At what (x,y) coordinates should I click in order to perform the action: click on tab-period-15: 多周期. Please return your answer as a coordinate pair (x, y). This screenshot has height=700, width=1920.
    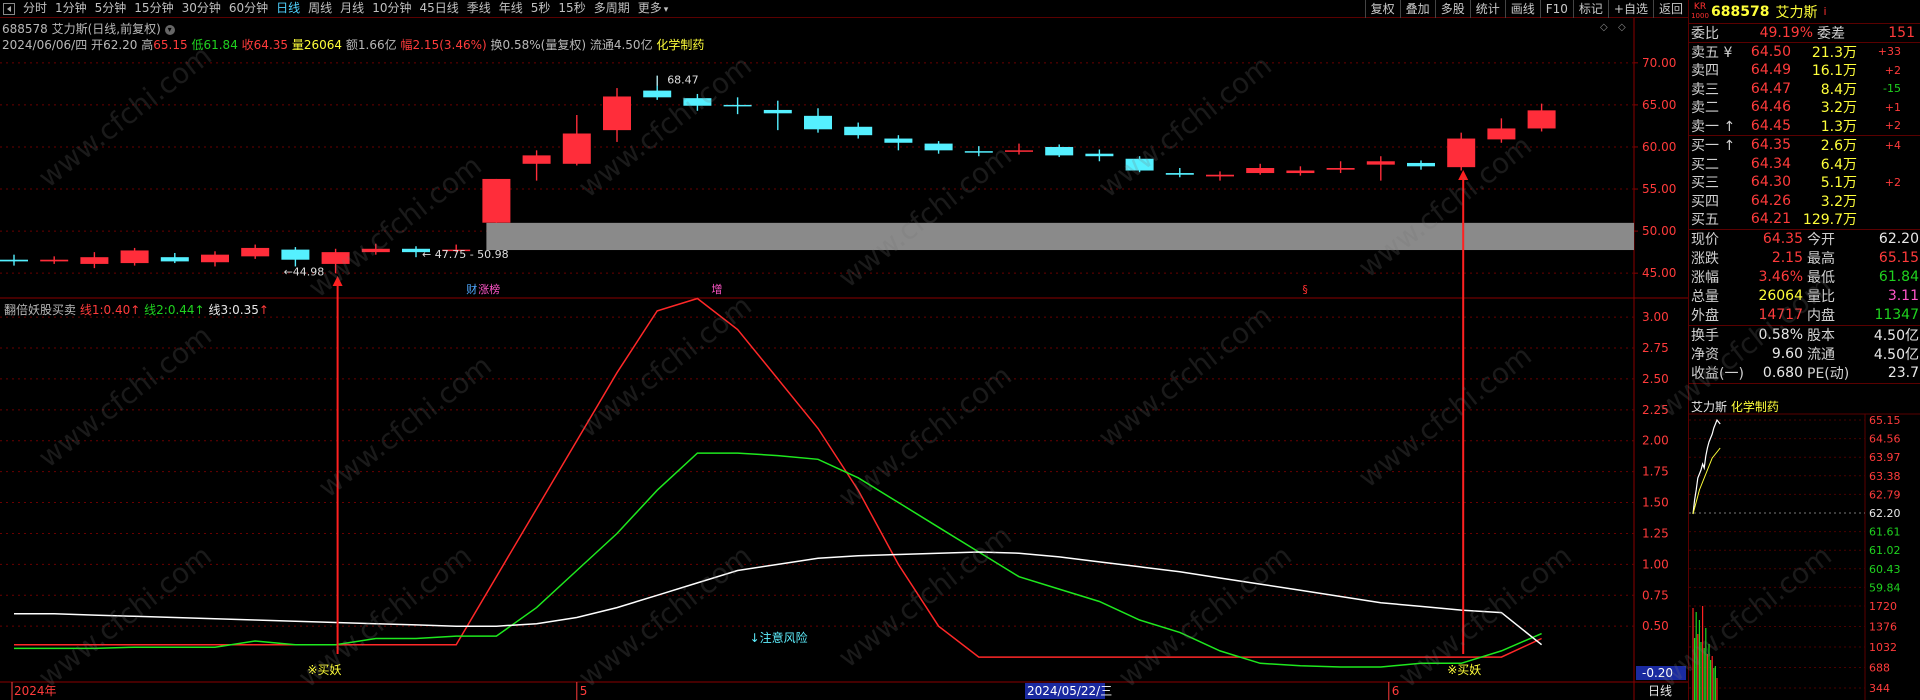
    Looking at the image, I should click on (611, 7).